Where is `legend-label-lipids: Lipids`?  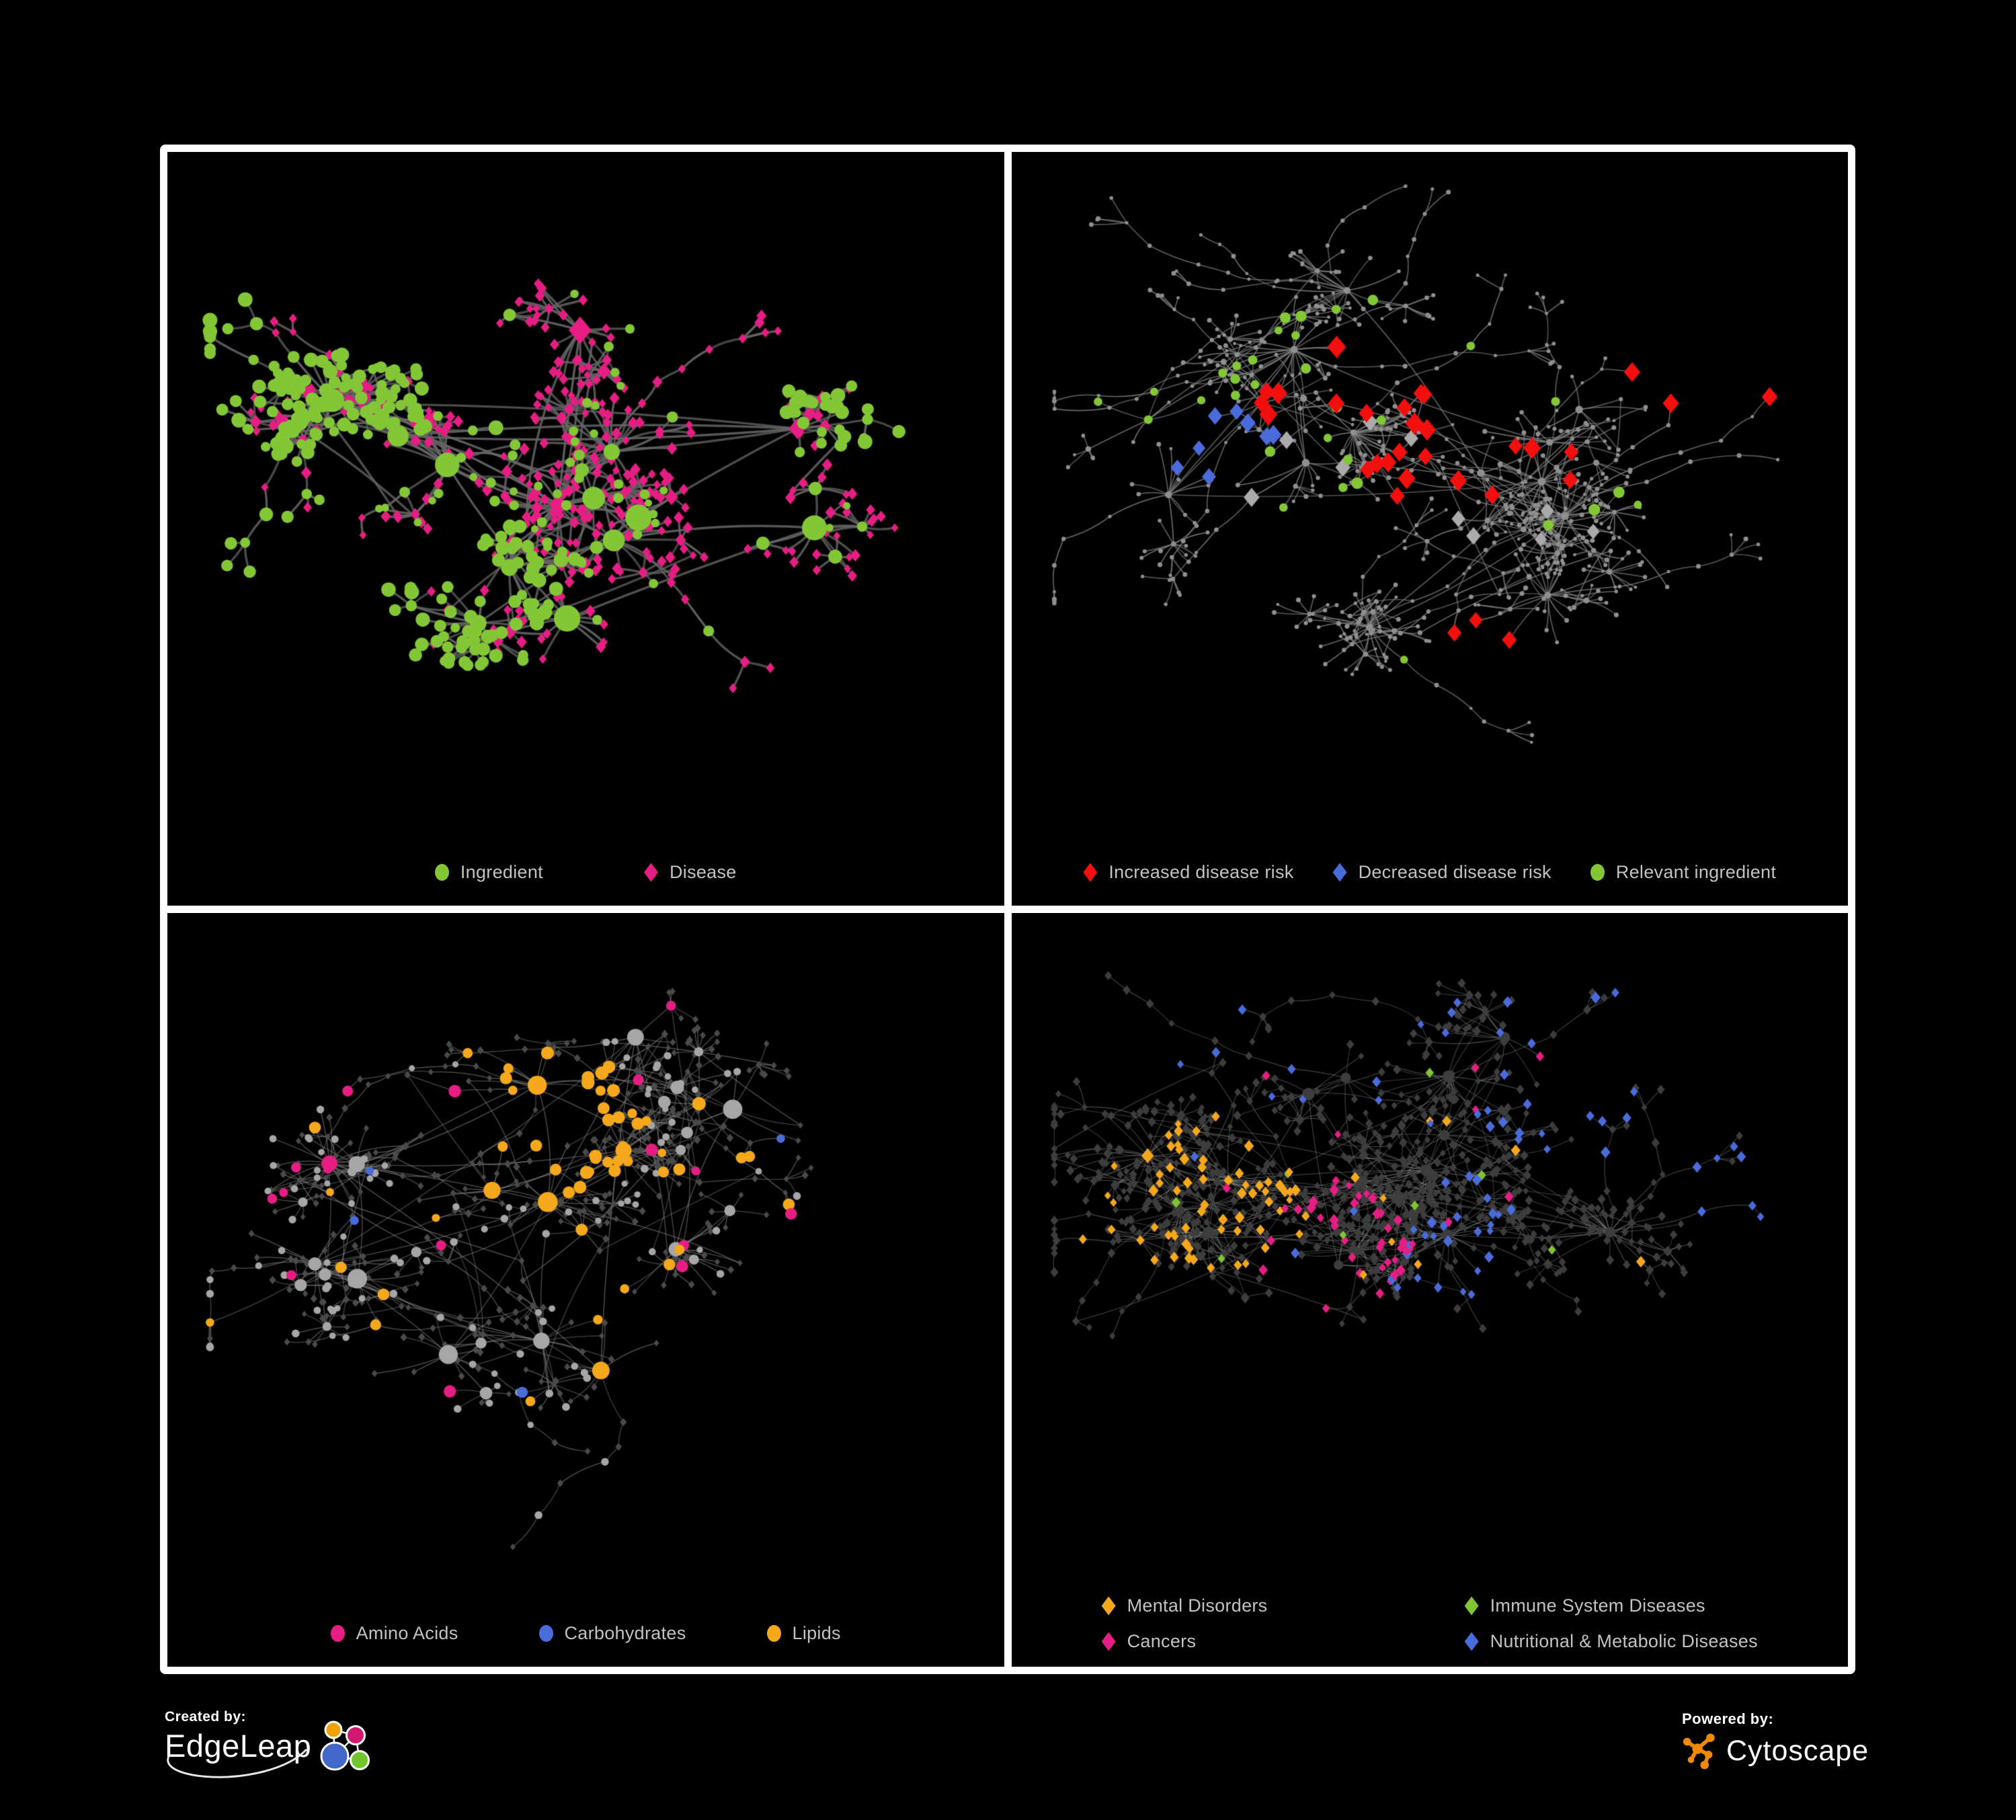
legend-label-lipids: Lipids is located at coordinates (816, 1633).